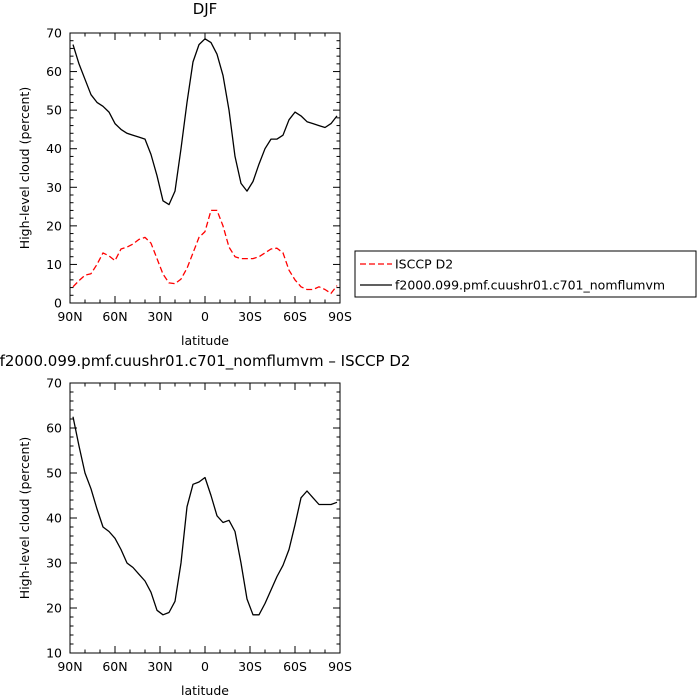  I want to click on legend-label-2: f2000.099.pmf.cuushr01.c701_nomflumvm, so click(530, 285).